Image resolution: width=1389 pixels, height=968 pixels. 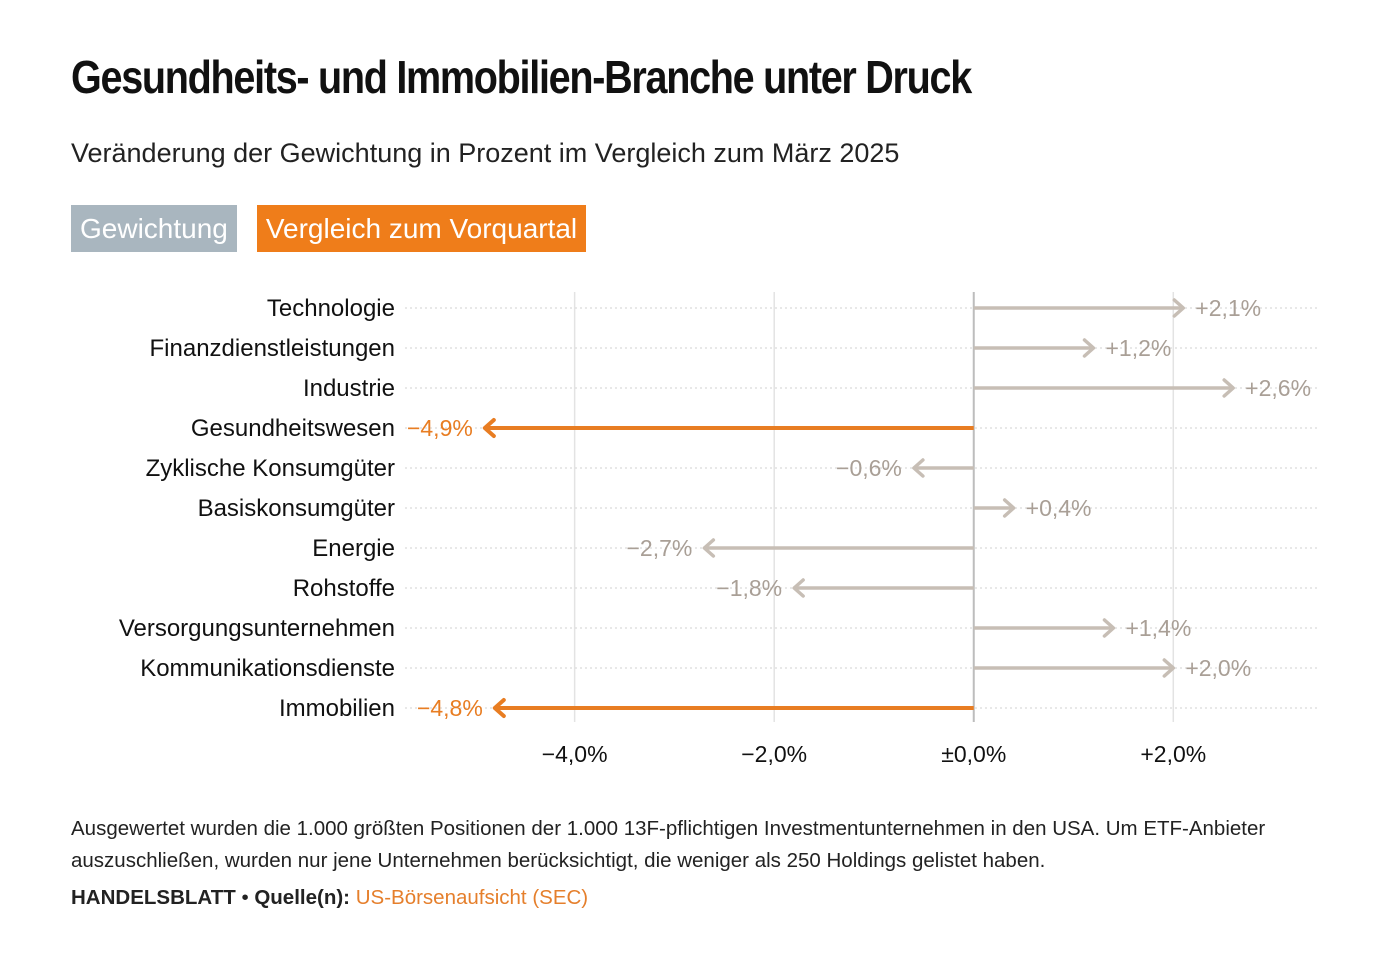 What do you see at coordinates (270, 468) in the screenshot?
I see `category-label: Zyklische Konsumgüter` at bounding box center [270, 468].